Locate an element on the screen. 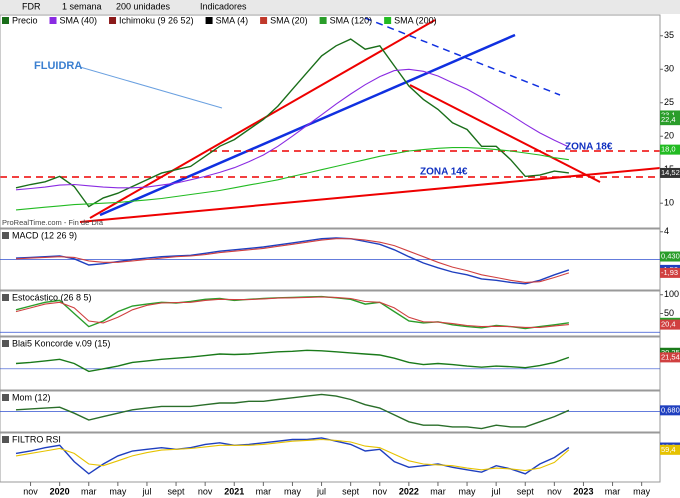 This screenshot has width=680, height=498. y-tick-label: 35 is located at coordinates (669, 35).